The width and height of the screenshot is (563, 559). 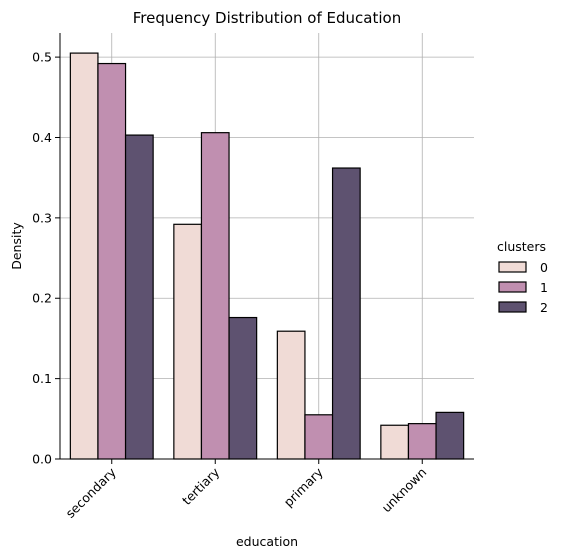 What do you see at coordinates (544, 307) in the screenshot?
I see `legend-label-2: 2` at bounding box center [544, 307].